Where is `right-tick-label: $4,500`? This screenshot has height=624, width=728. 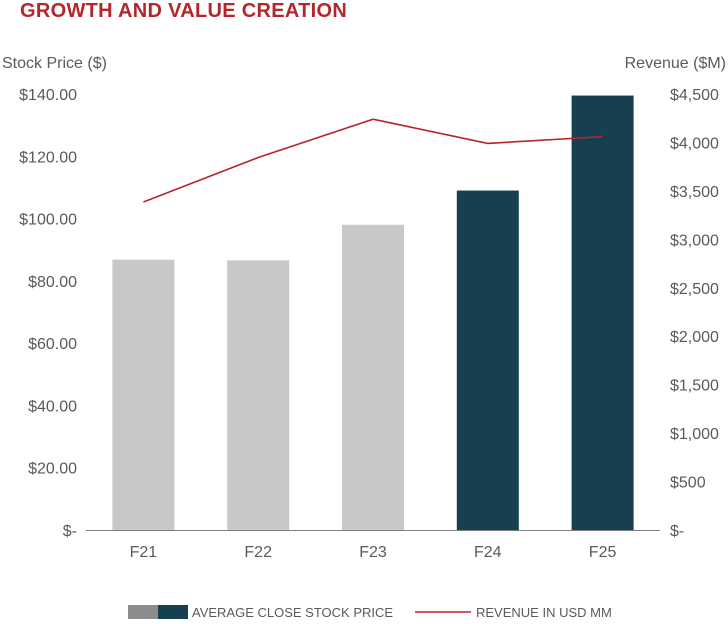
right-tick-label: $4,500 is located at coordinates (694, 95).